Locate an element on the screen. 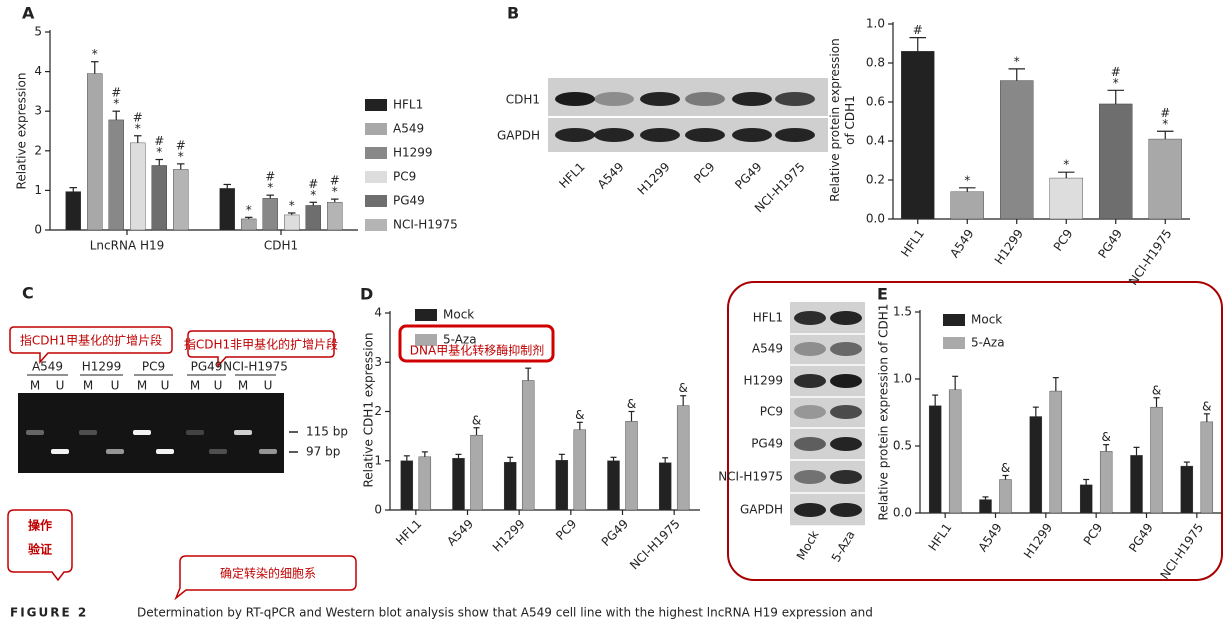 The image size is (1230, 631). blot-lane-label: PG49 is located at coordinates (748, 176).